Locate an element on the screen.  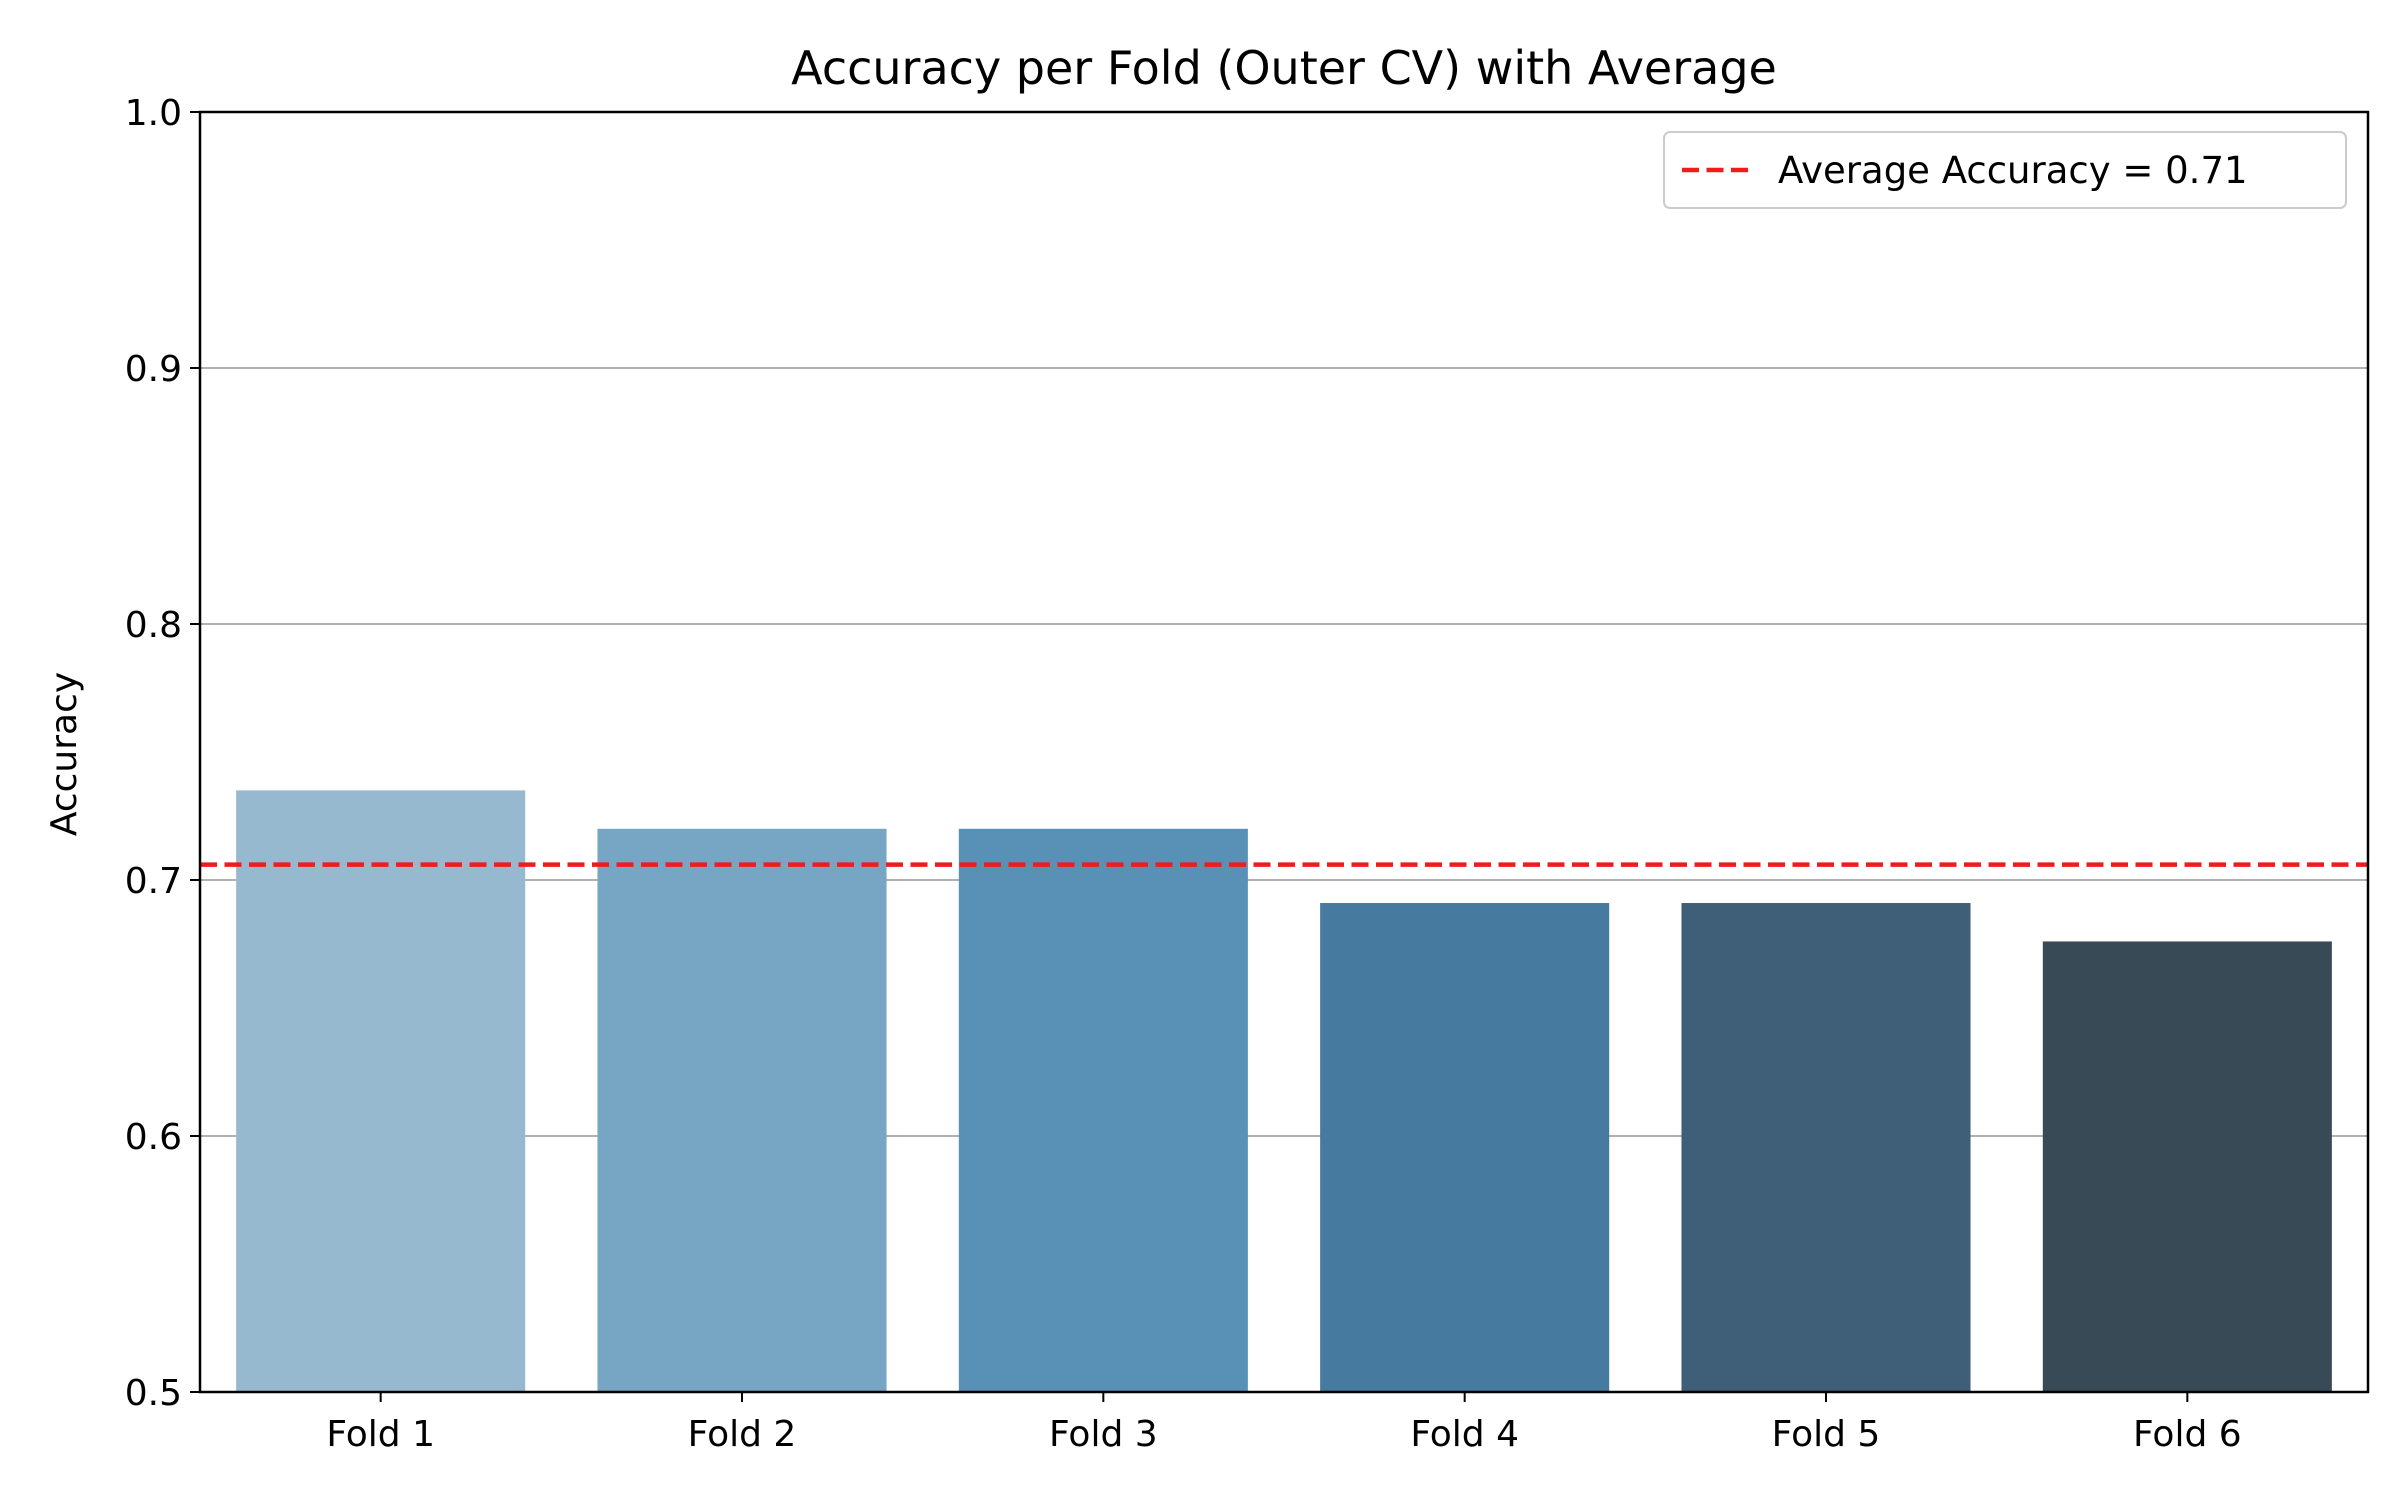
x-tick-label: Fold 1 is located at coordinates (380, 1434).